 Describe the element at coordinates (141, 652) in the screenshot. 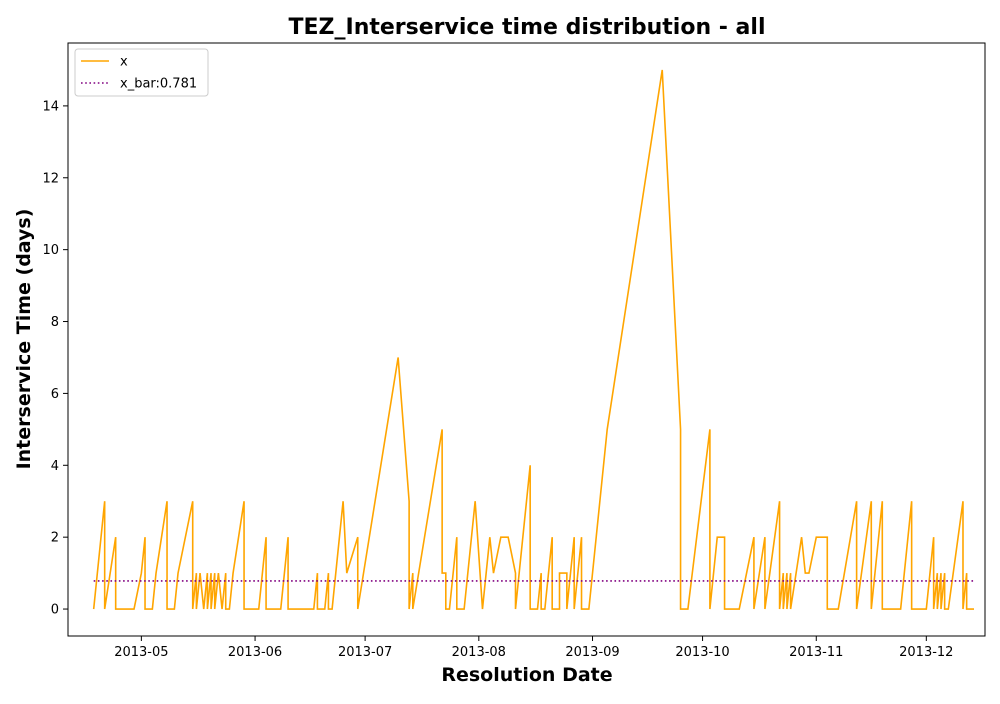

I see `x-tick-label: 2013-05` at that location.